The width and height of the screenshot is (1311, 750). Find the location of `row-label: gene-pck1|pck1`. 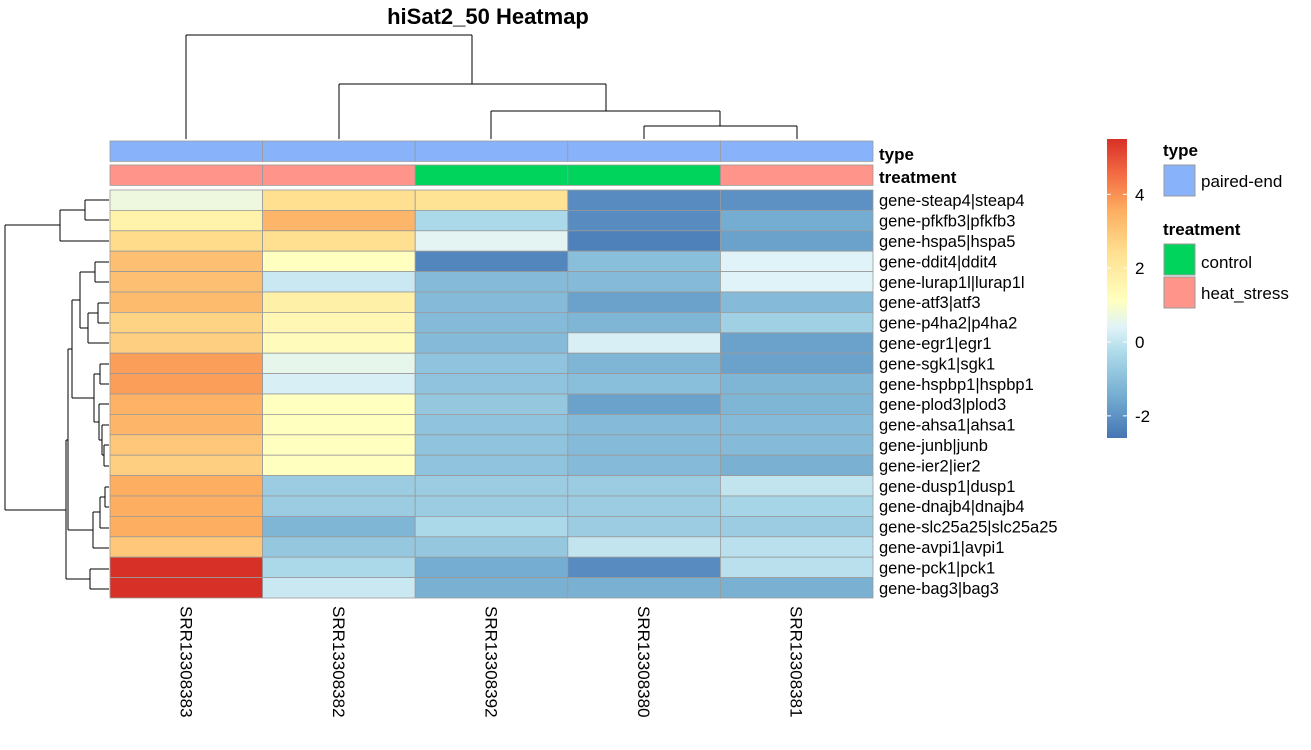

row-label: gene-pck1|pck1 is located at coordinates (937, 568).